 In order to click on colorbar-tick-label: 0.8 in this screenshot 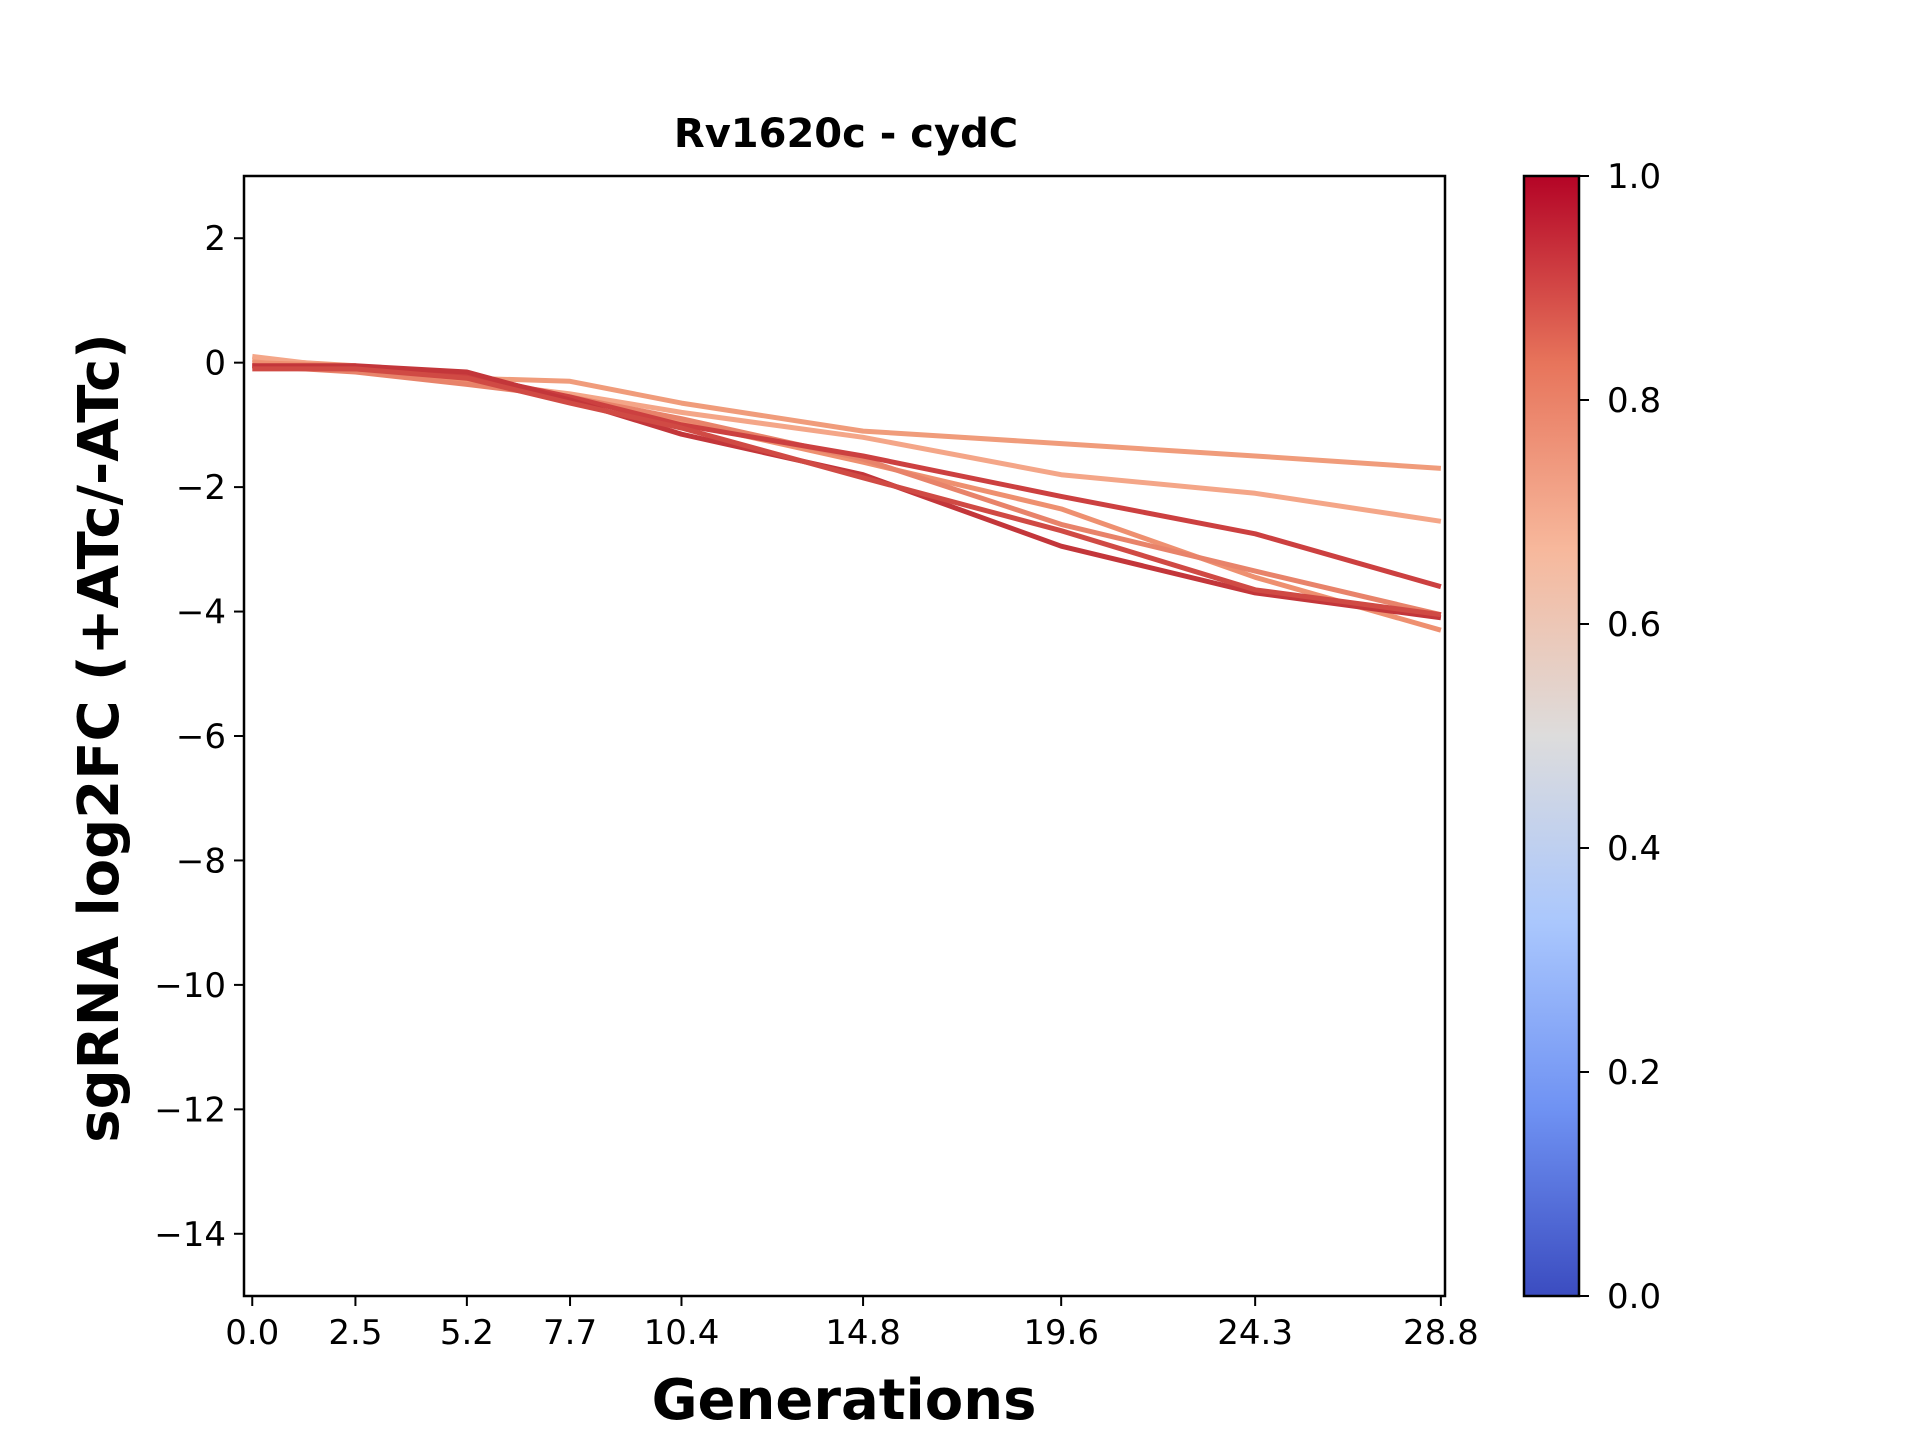, I will do `click(1634, 401)`.